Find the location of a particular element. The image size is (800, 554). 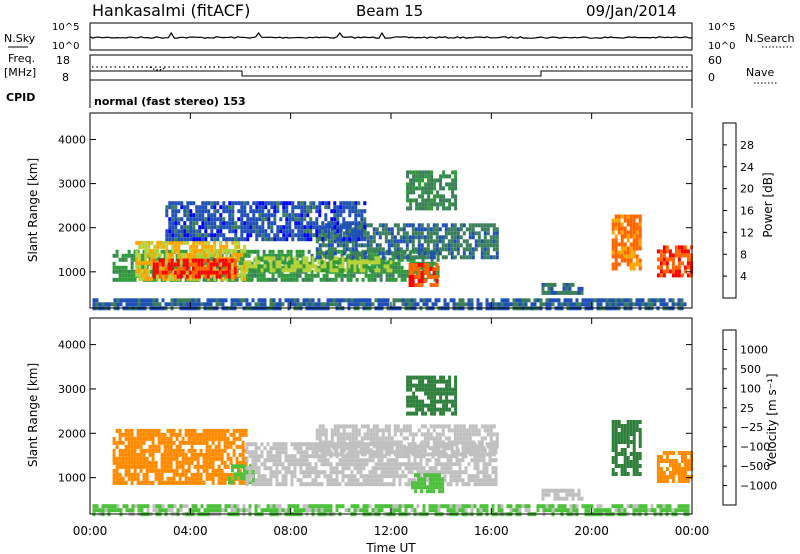

noise-left-label: N.Sky is located at coordinates (20, 38).